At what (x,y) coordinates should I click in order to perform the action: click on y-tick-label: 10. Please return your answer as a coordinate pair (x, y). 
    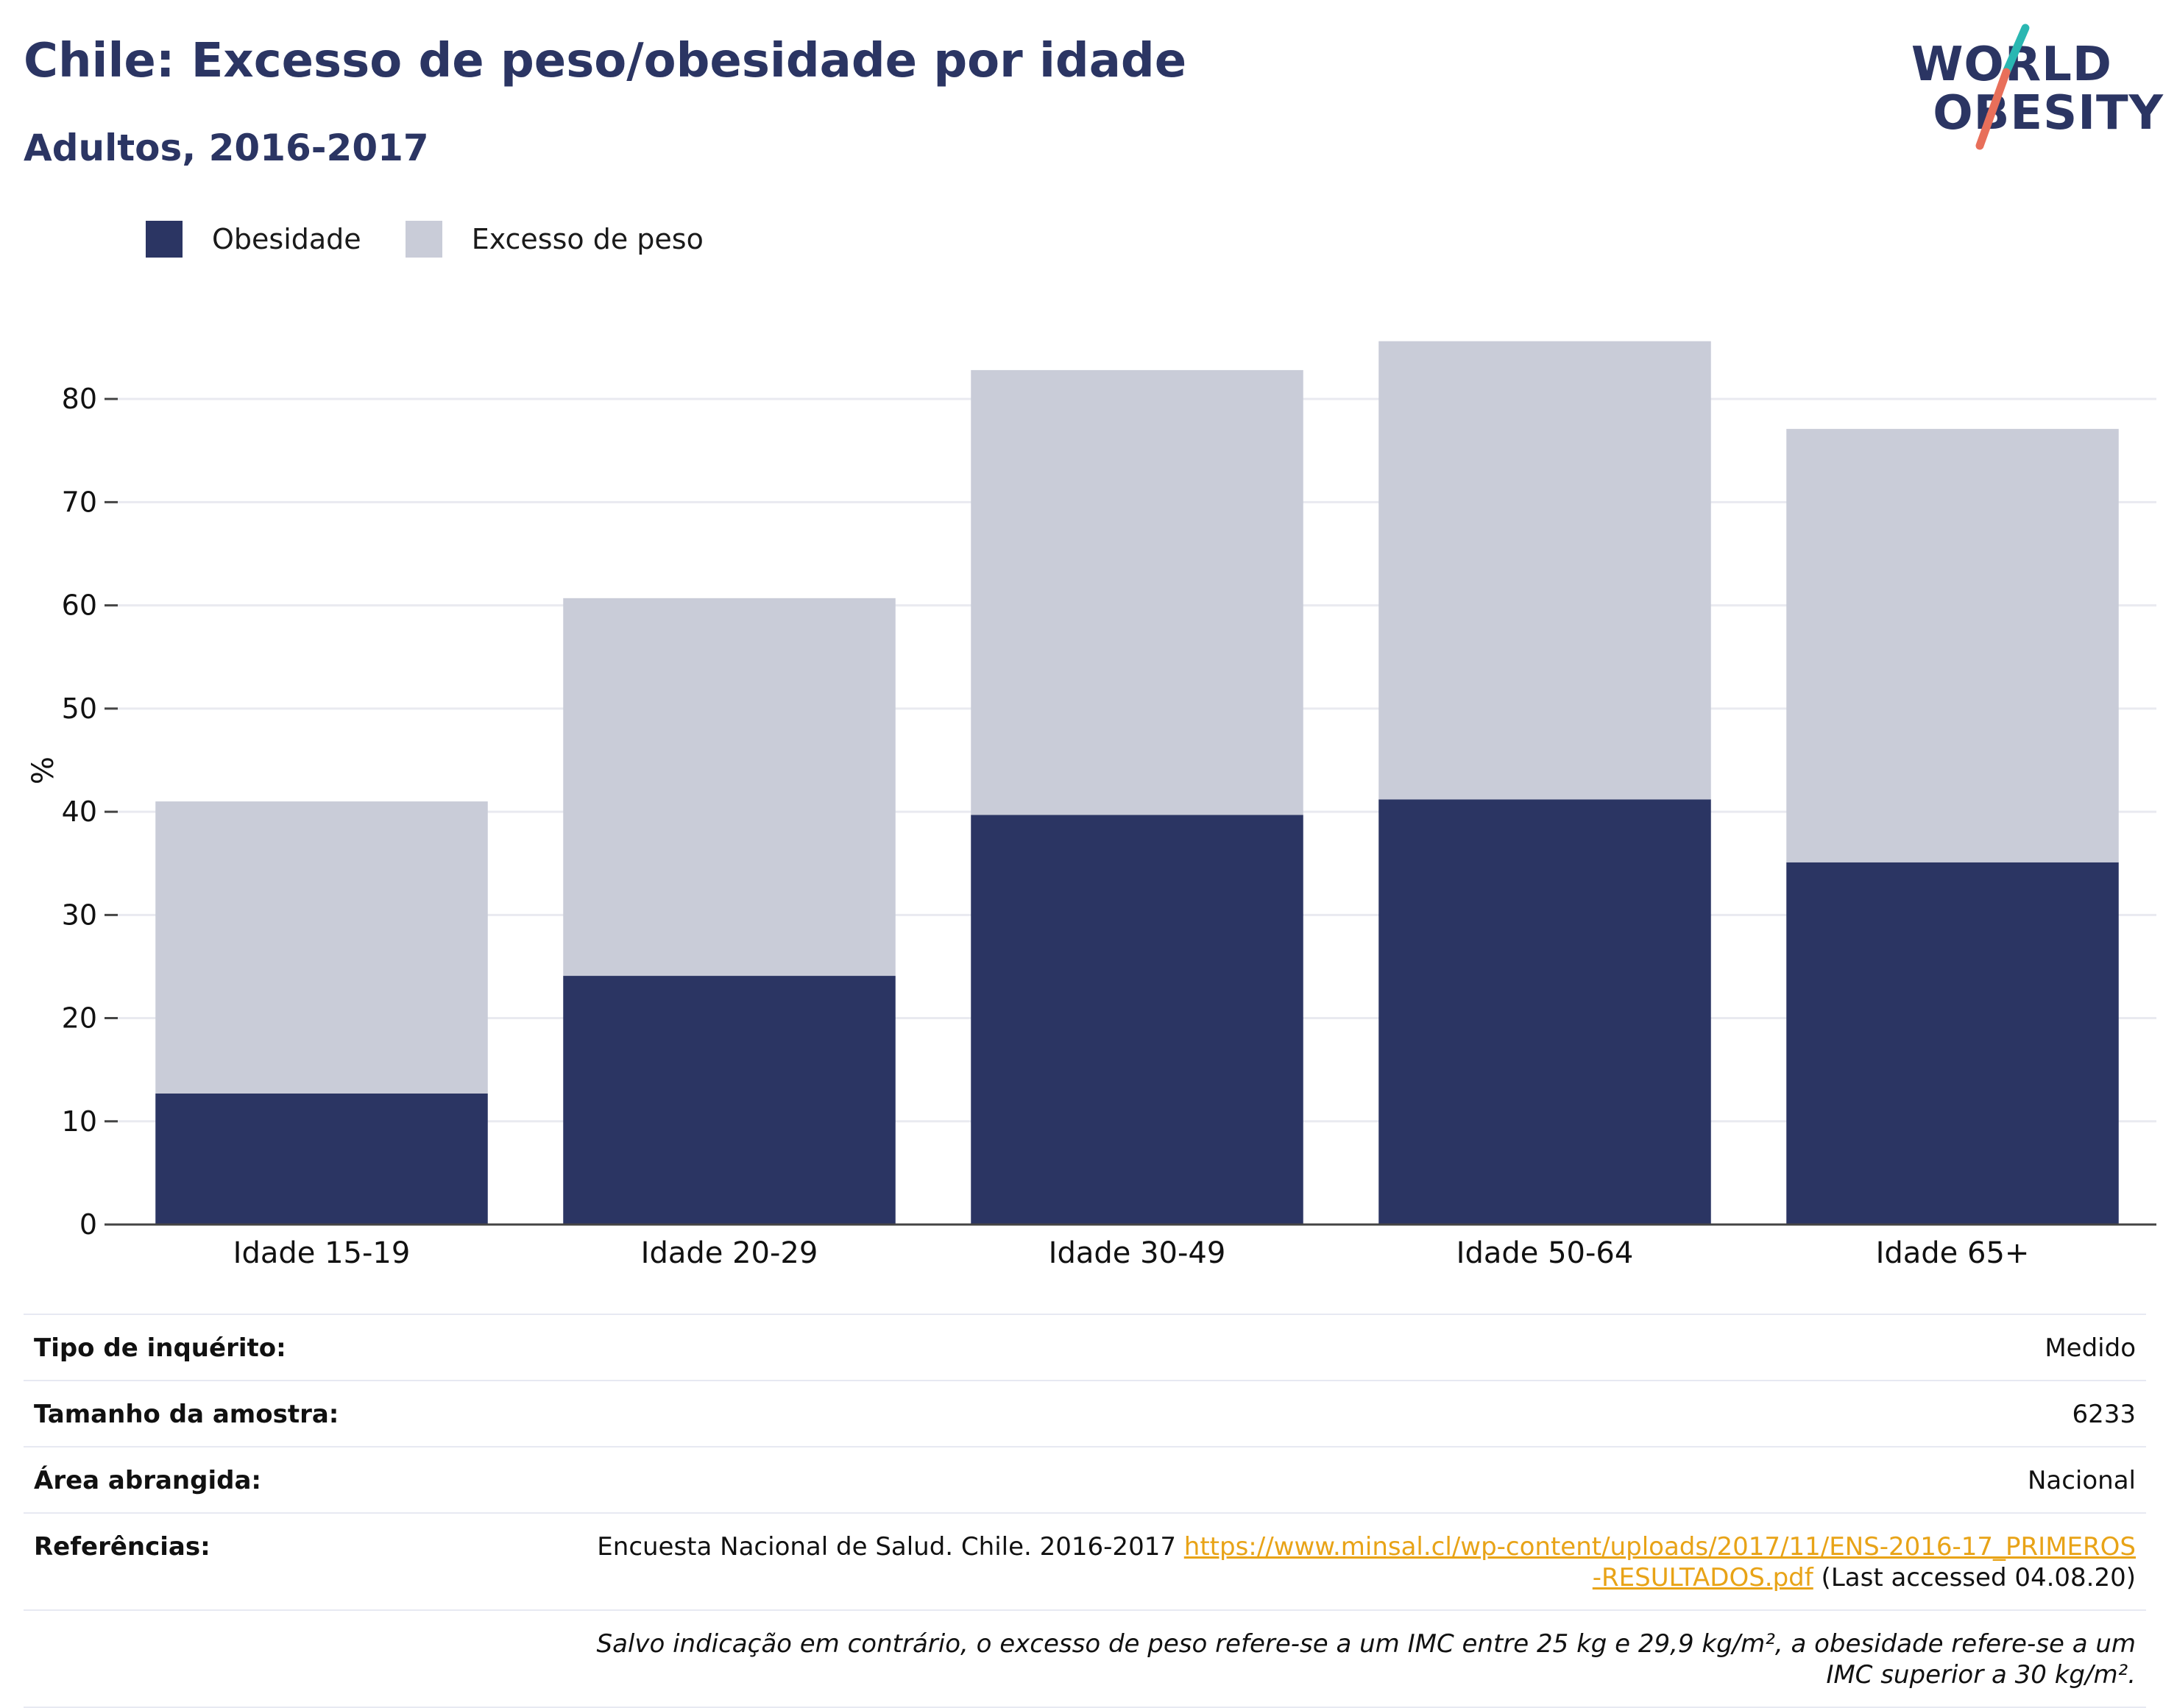
    Looking at the image, I should click on (79, 1121).